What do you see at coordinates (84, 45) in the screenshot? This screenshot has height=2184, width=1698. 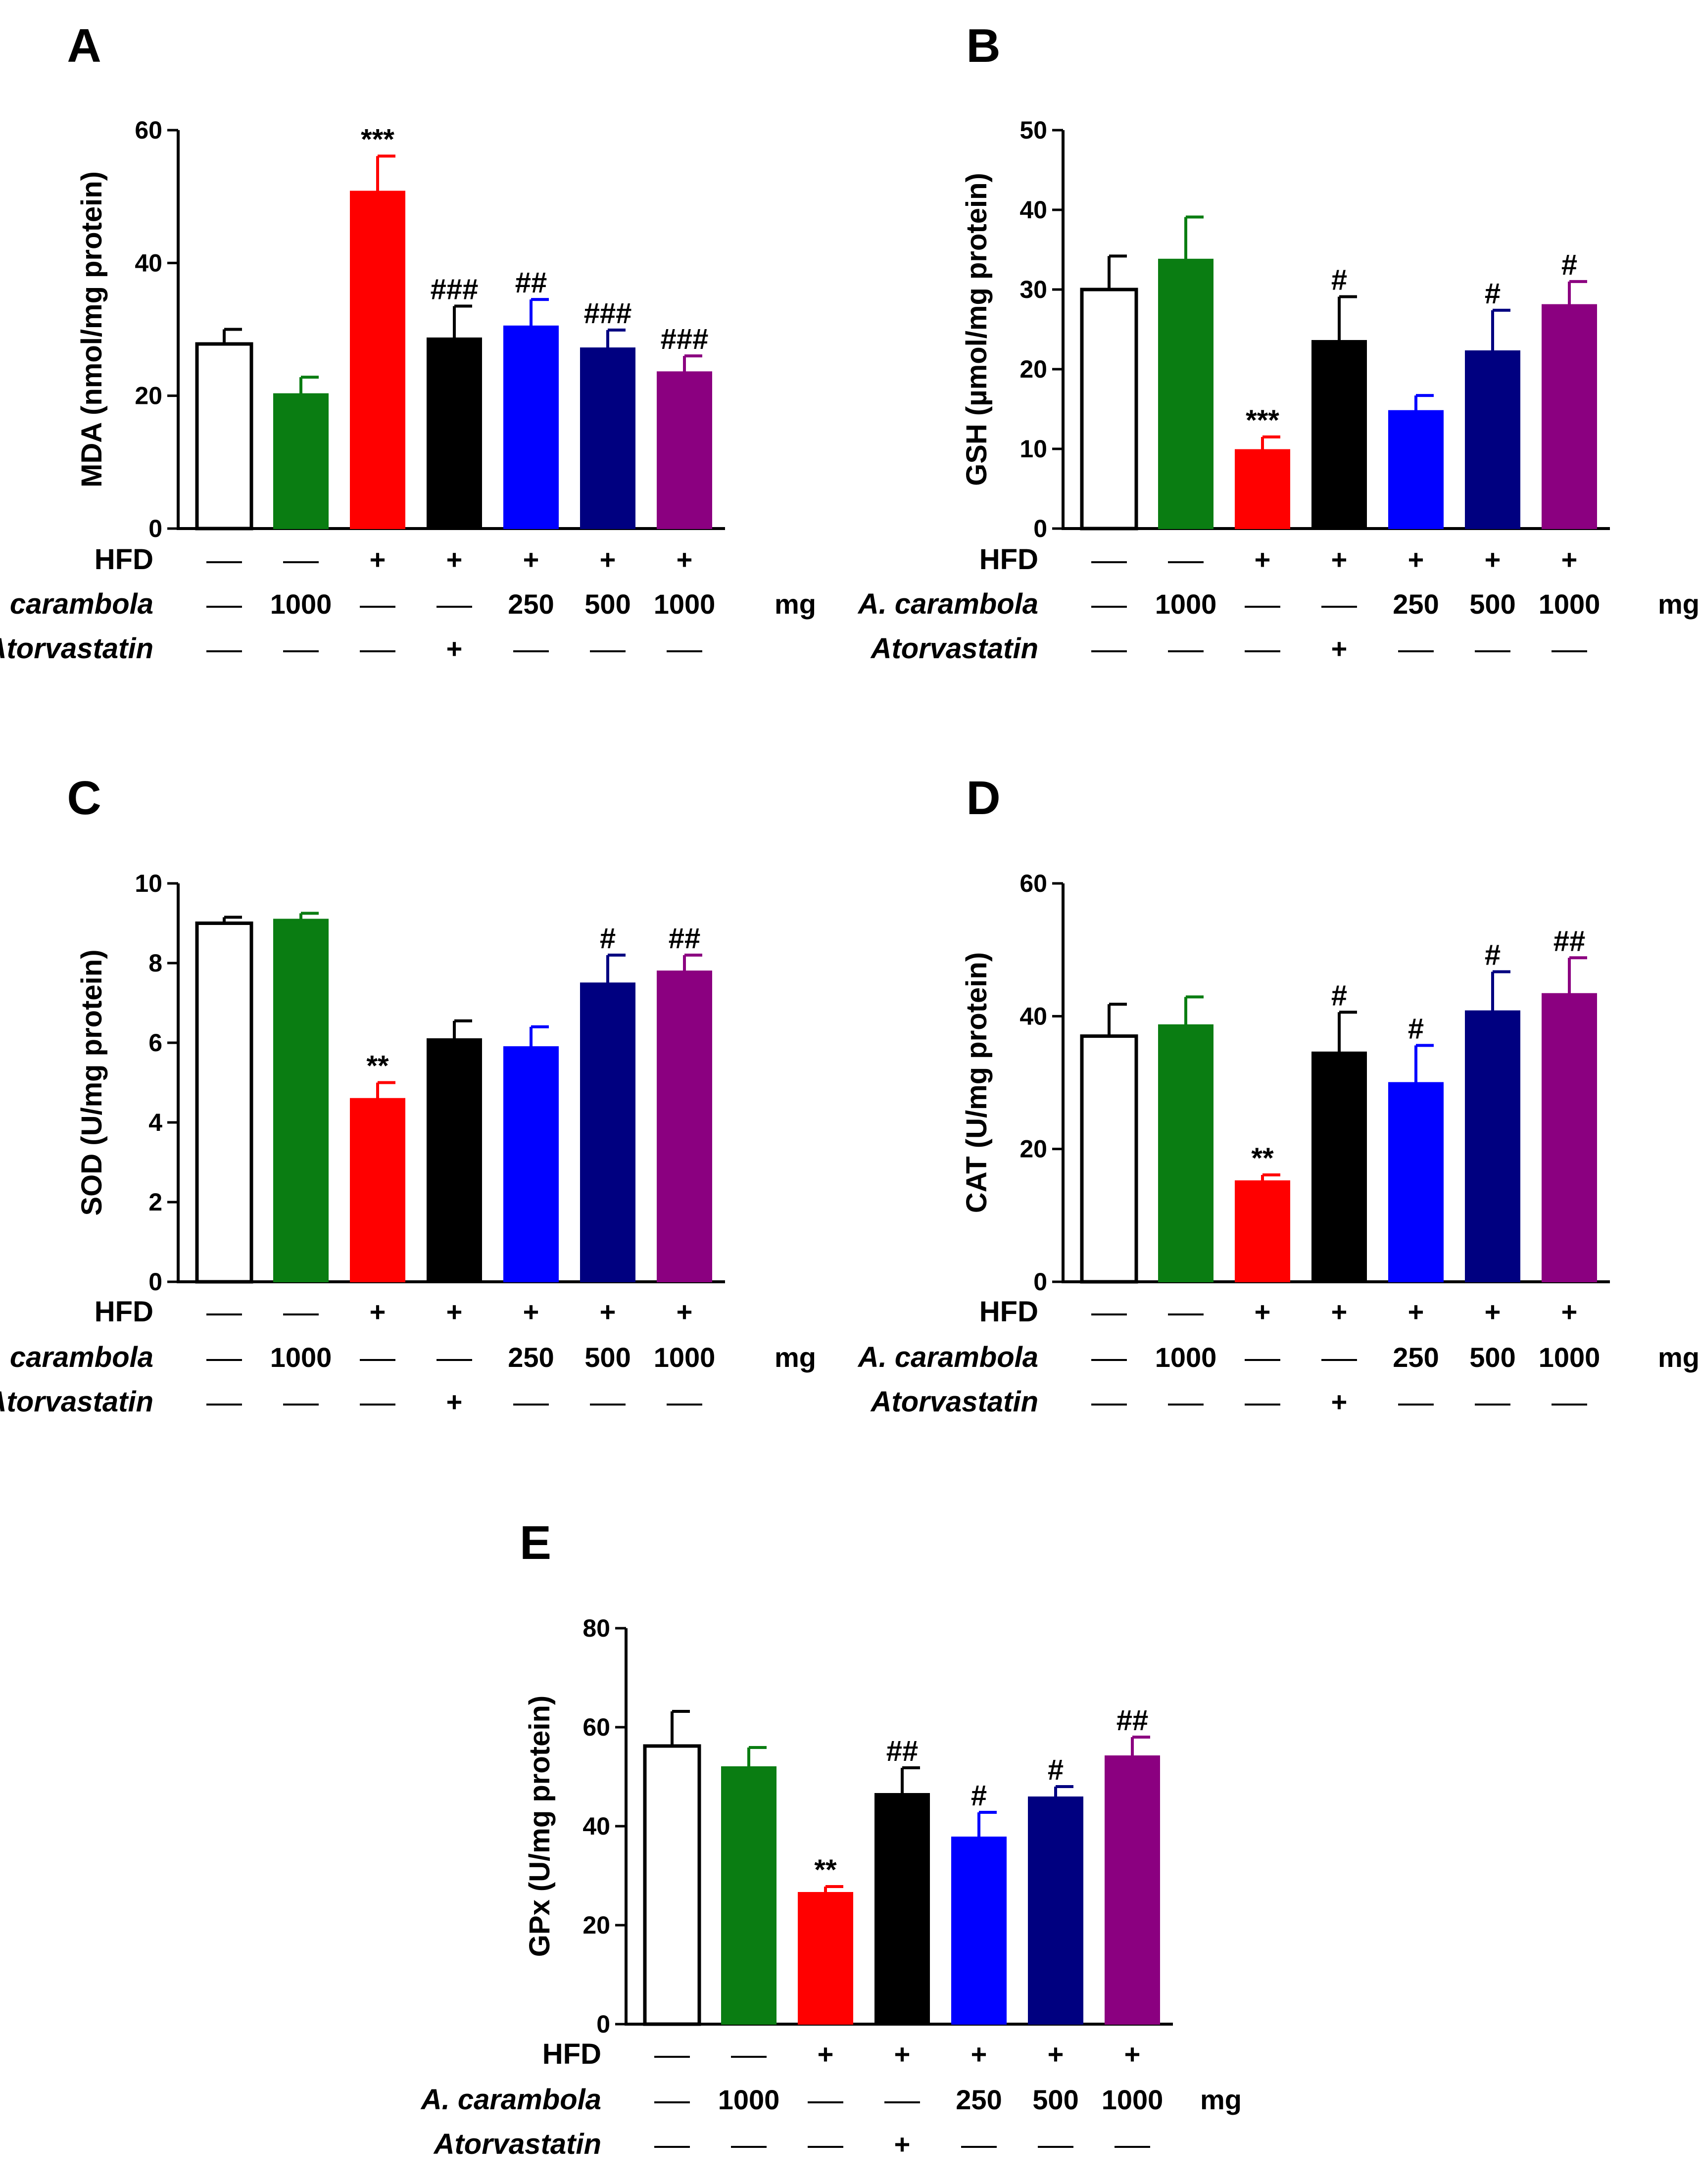 I see `panel-letter: A` at bounding box center [84, 45].